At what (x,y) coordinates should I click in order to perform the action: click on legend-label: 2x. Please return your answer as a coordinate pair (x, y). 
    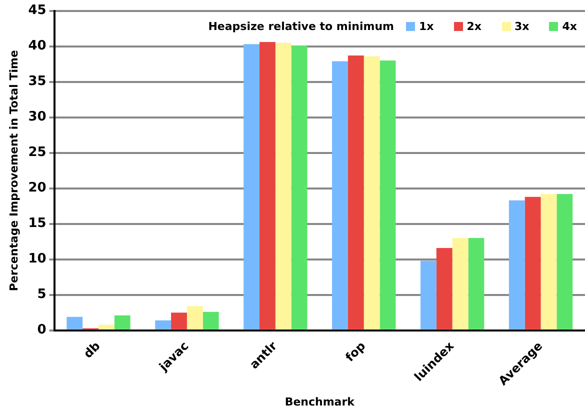
    Looking at the image, I should click on (474, 26).